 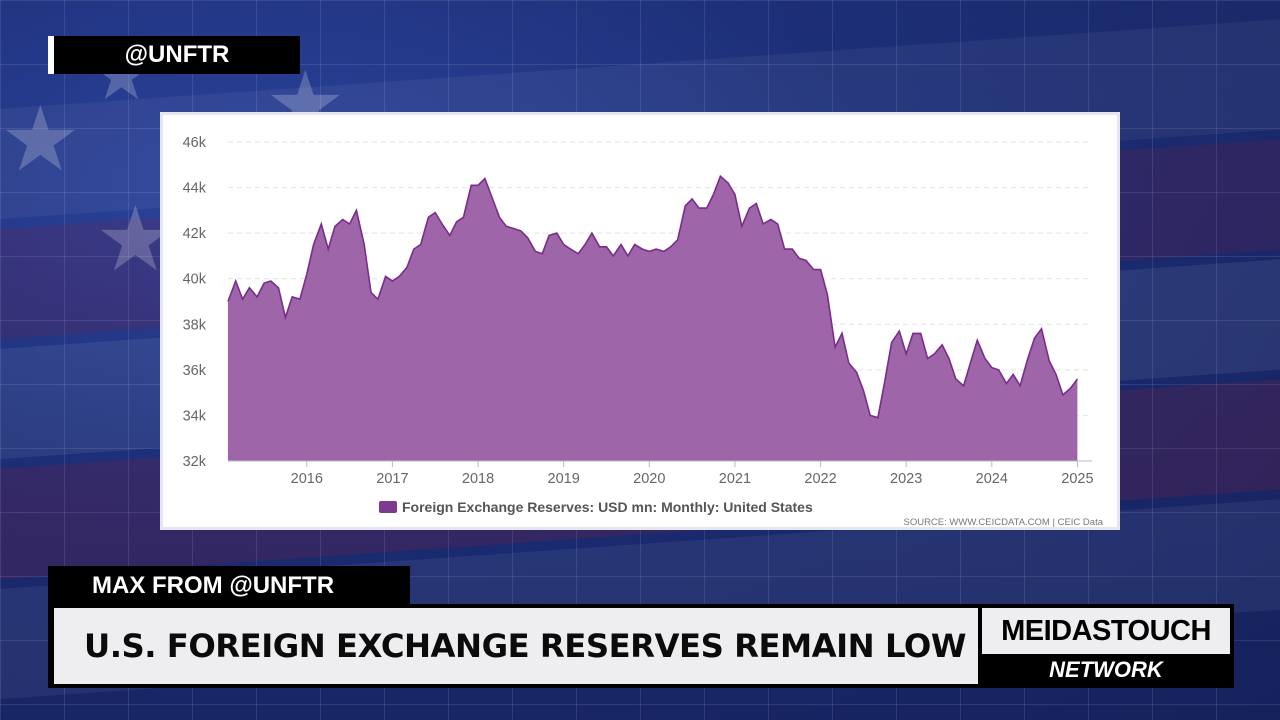 I want to click on y-tick-label: 34k, so click(x=195, y=416).